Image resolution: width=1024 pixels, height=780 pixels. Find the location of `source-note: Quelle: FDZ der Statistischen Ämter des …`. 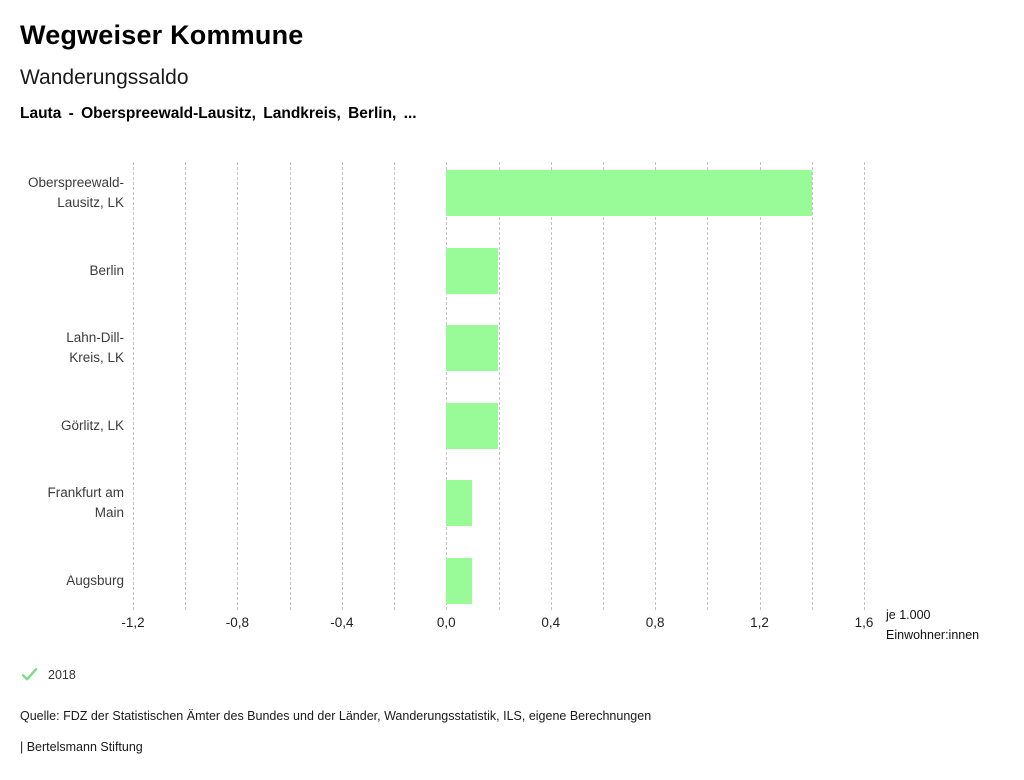

source-note: Quelle: FDZ der Statistischen Ämter des … is located at coordinates (336, 716).